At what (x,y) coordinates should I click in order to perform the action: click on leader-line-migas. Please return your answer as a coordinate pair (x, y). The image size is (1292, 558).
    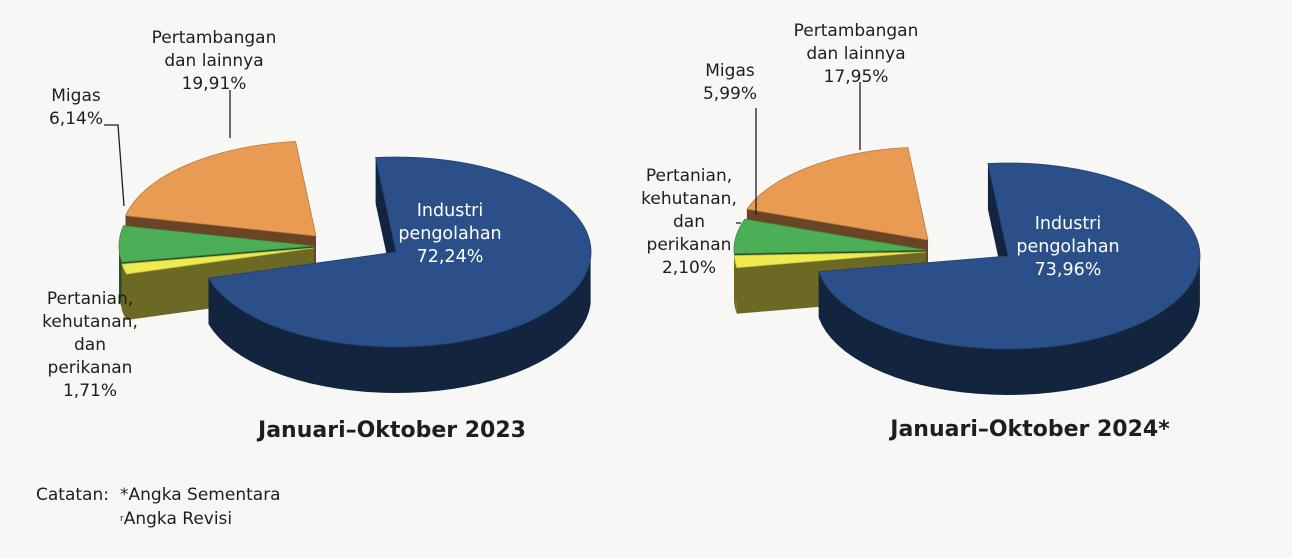
    Looking at the image, I should click on (114, 165).